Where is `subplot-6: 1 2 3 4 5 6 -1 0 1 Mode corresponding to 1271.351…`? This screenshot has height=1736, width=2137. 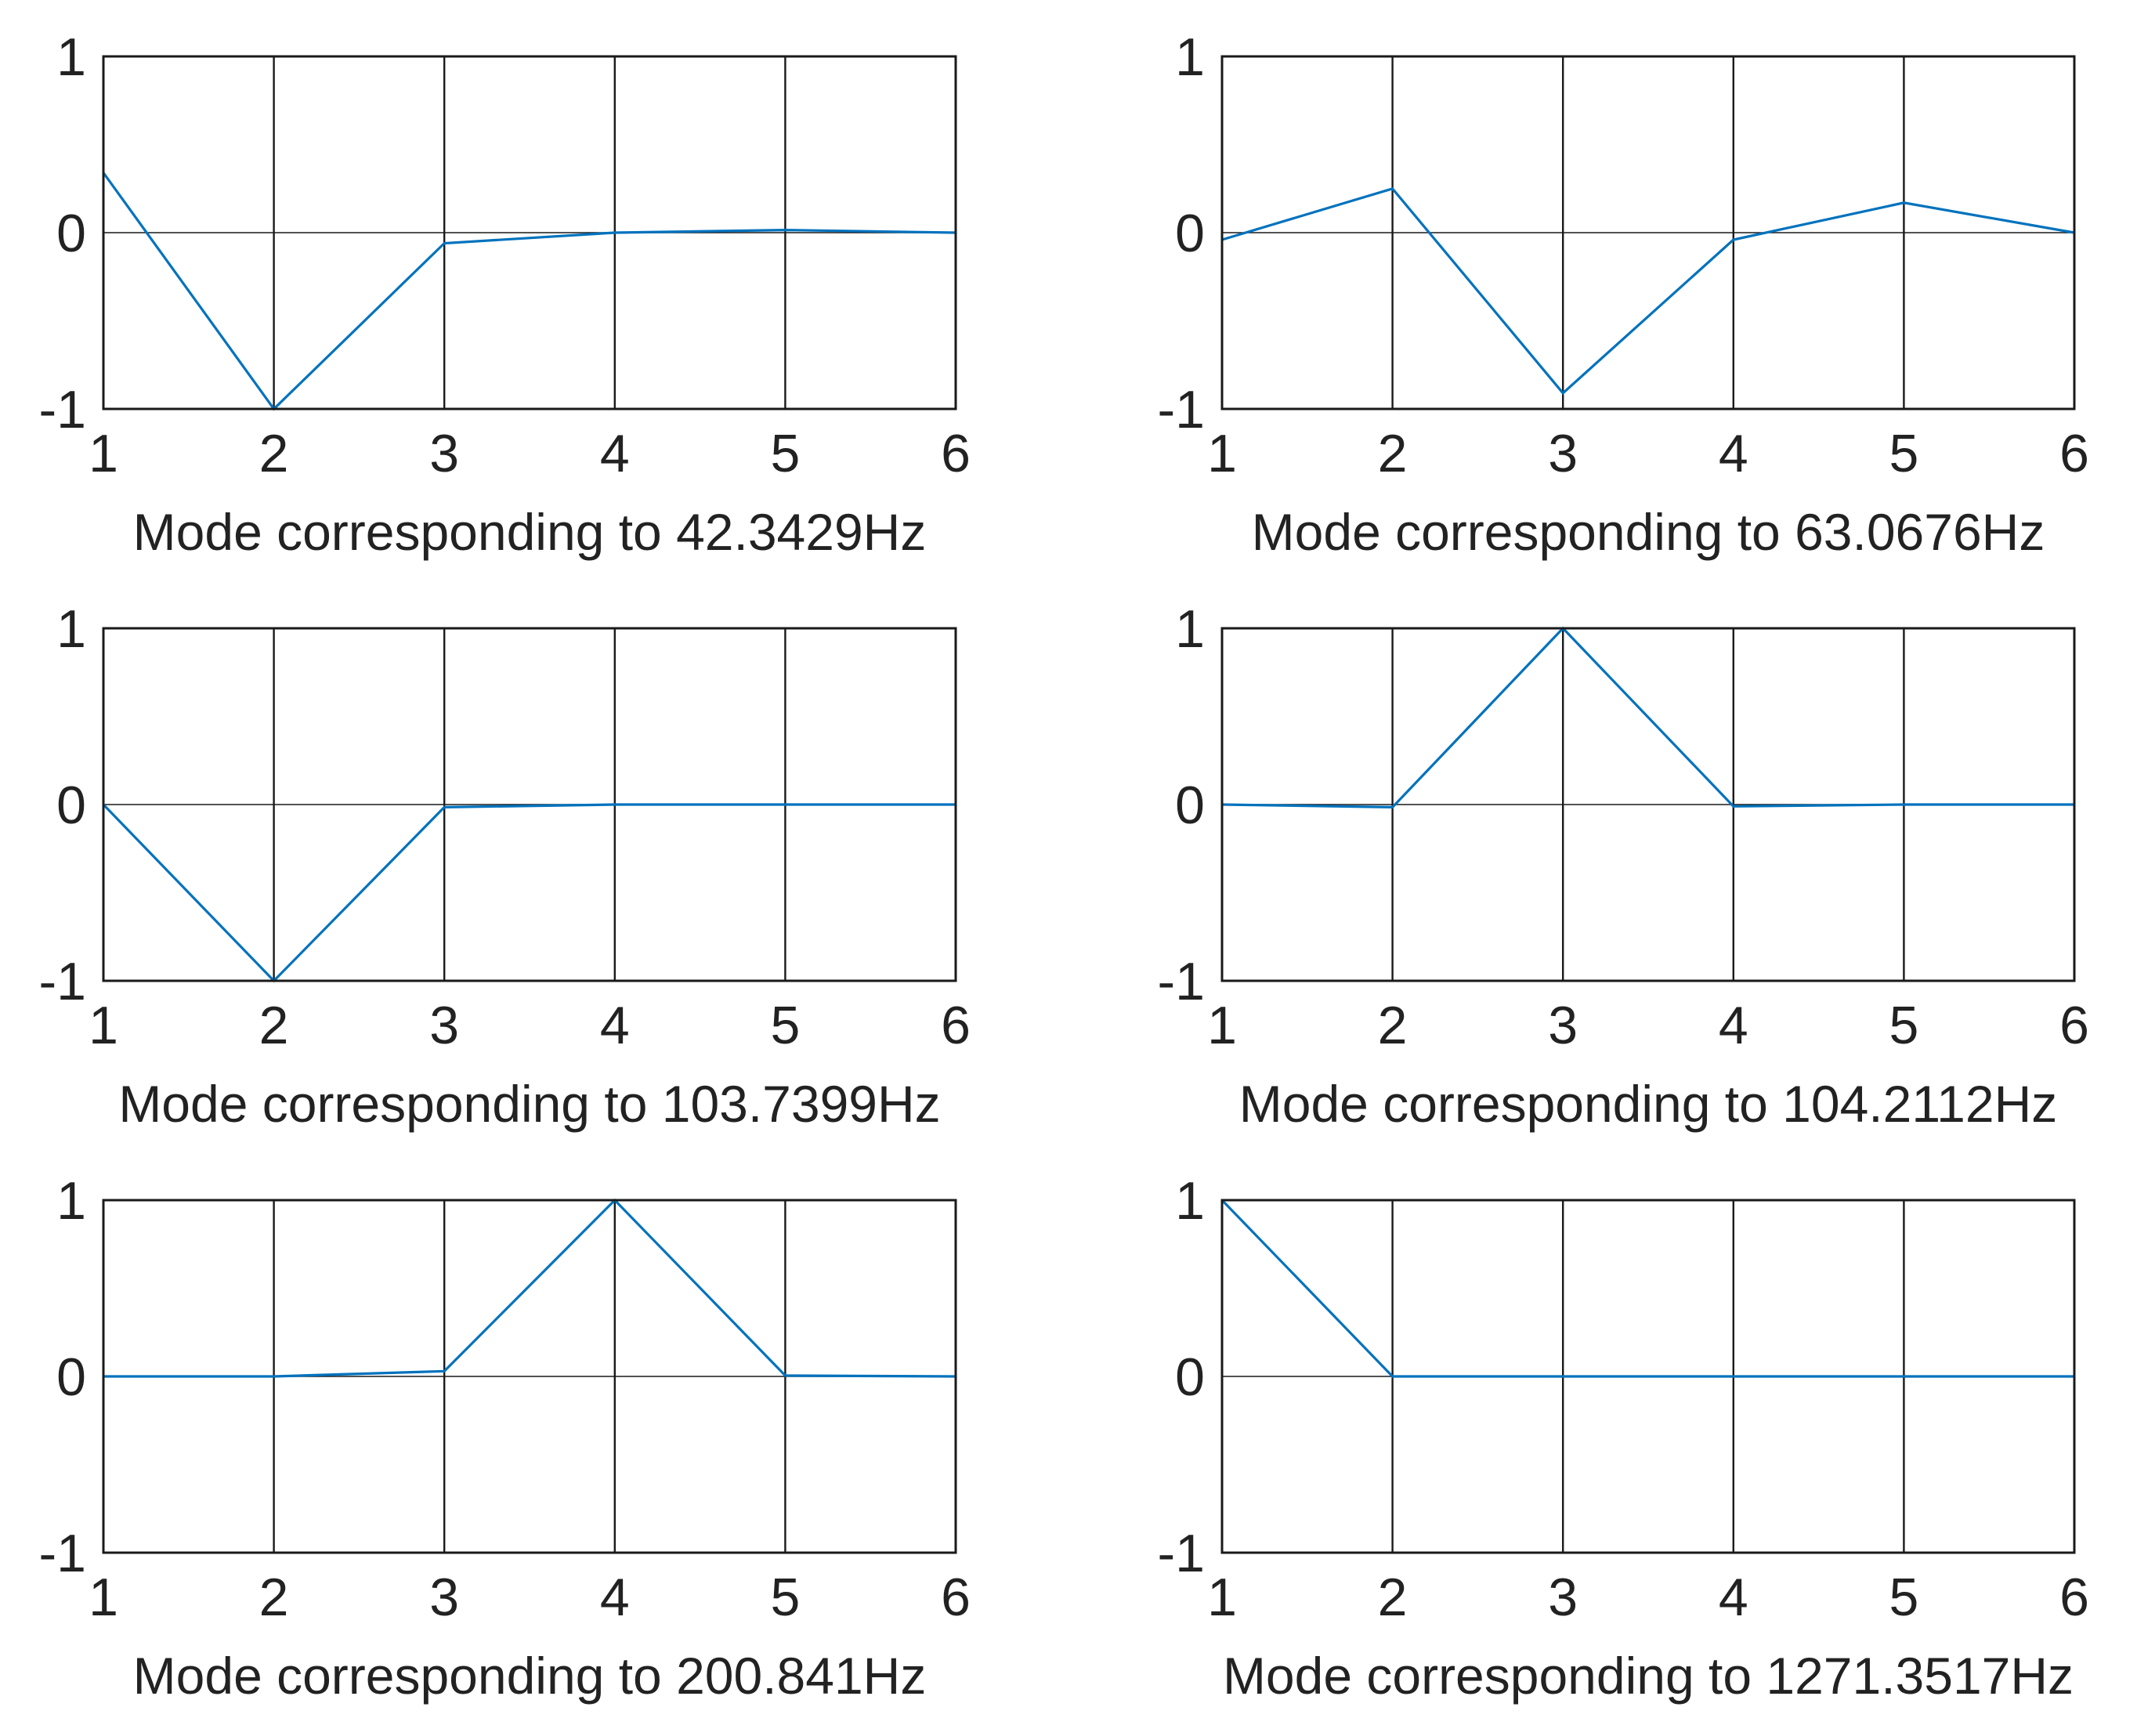 subplot-6: 1 2 3 4 5 6 -1 0 1 Mode corresponding to 1271.351… is located at coordinates (1623, 1438).